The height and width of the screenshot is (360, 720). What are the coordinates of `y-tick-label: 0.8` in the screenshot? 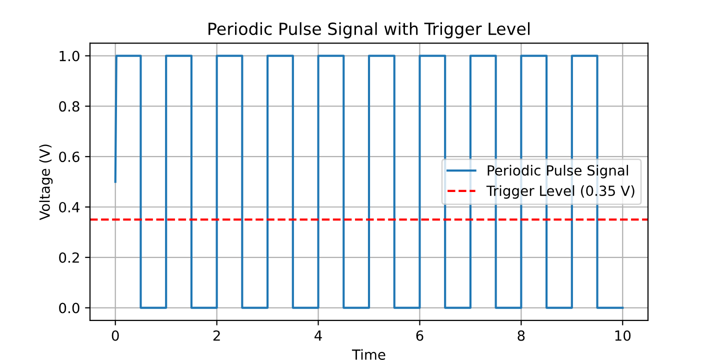 It's located at (69, 106).